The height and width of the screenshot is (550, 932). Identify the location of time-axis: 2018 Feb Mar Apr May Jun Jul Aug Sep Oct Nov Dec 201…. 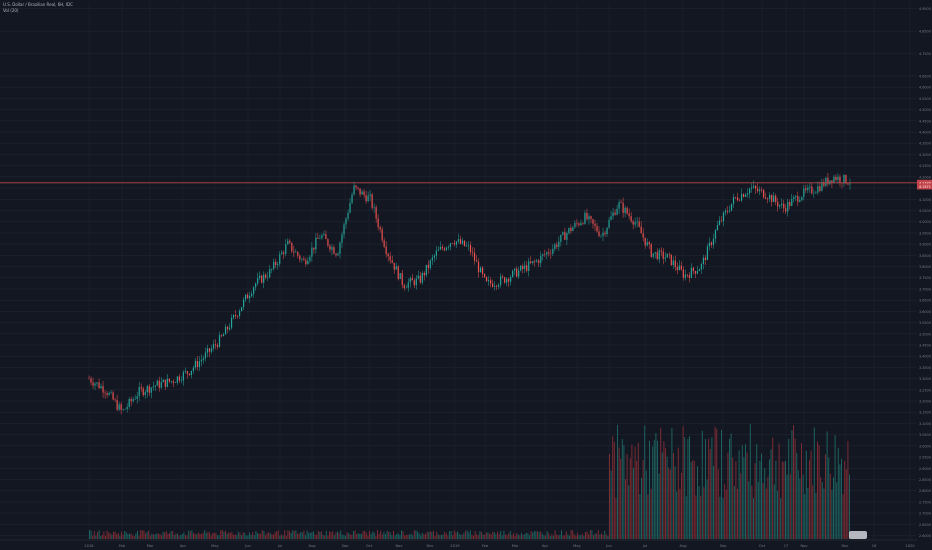
(458, 543).